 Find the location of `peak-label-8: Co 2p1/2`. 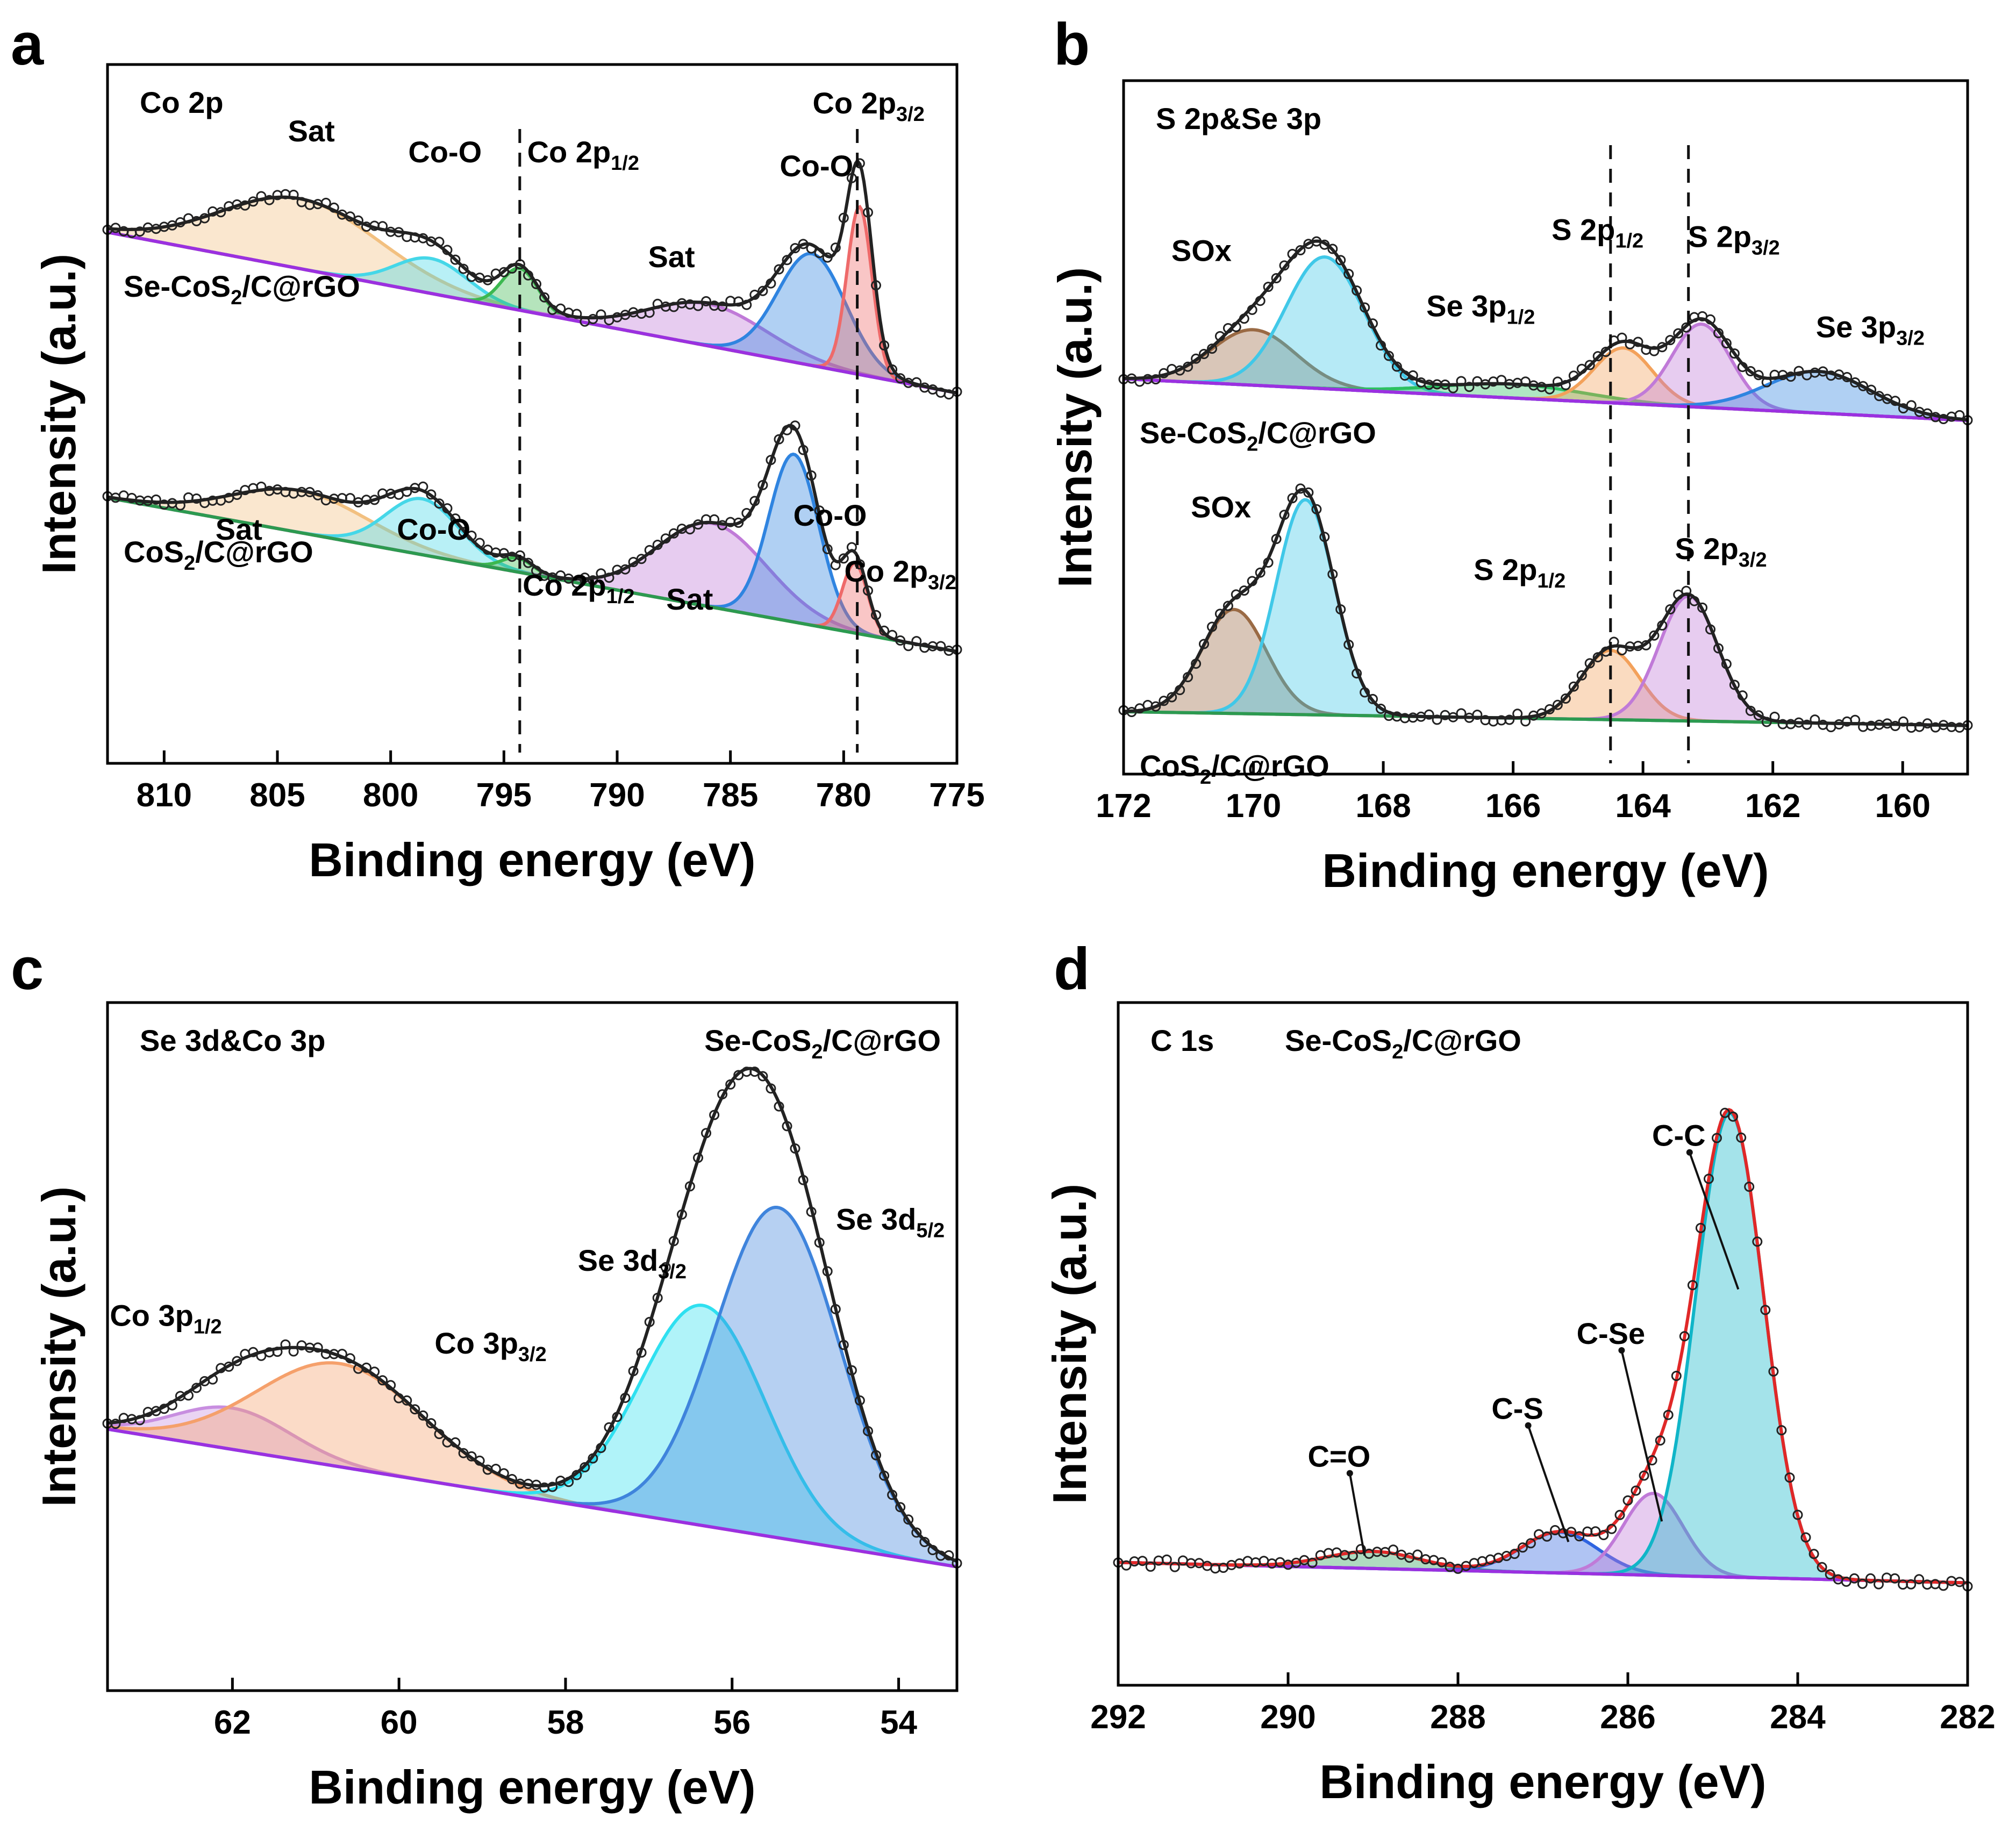

peak-label-8: Co 2p1/2 is located at coordinates (578, 588).